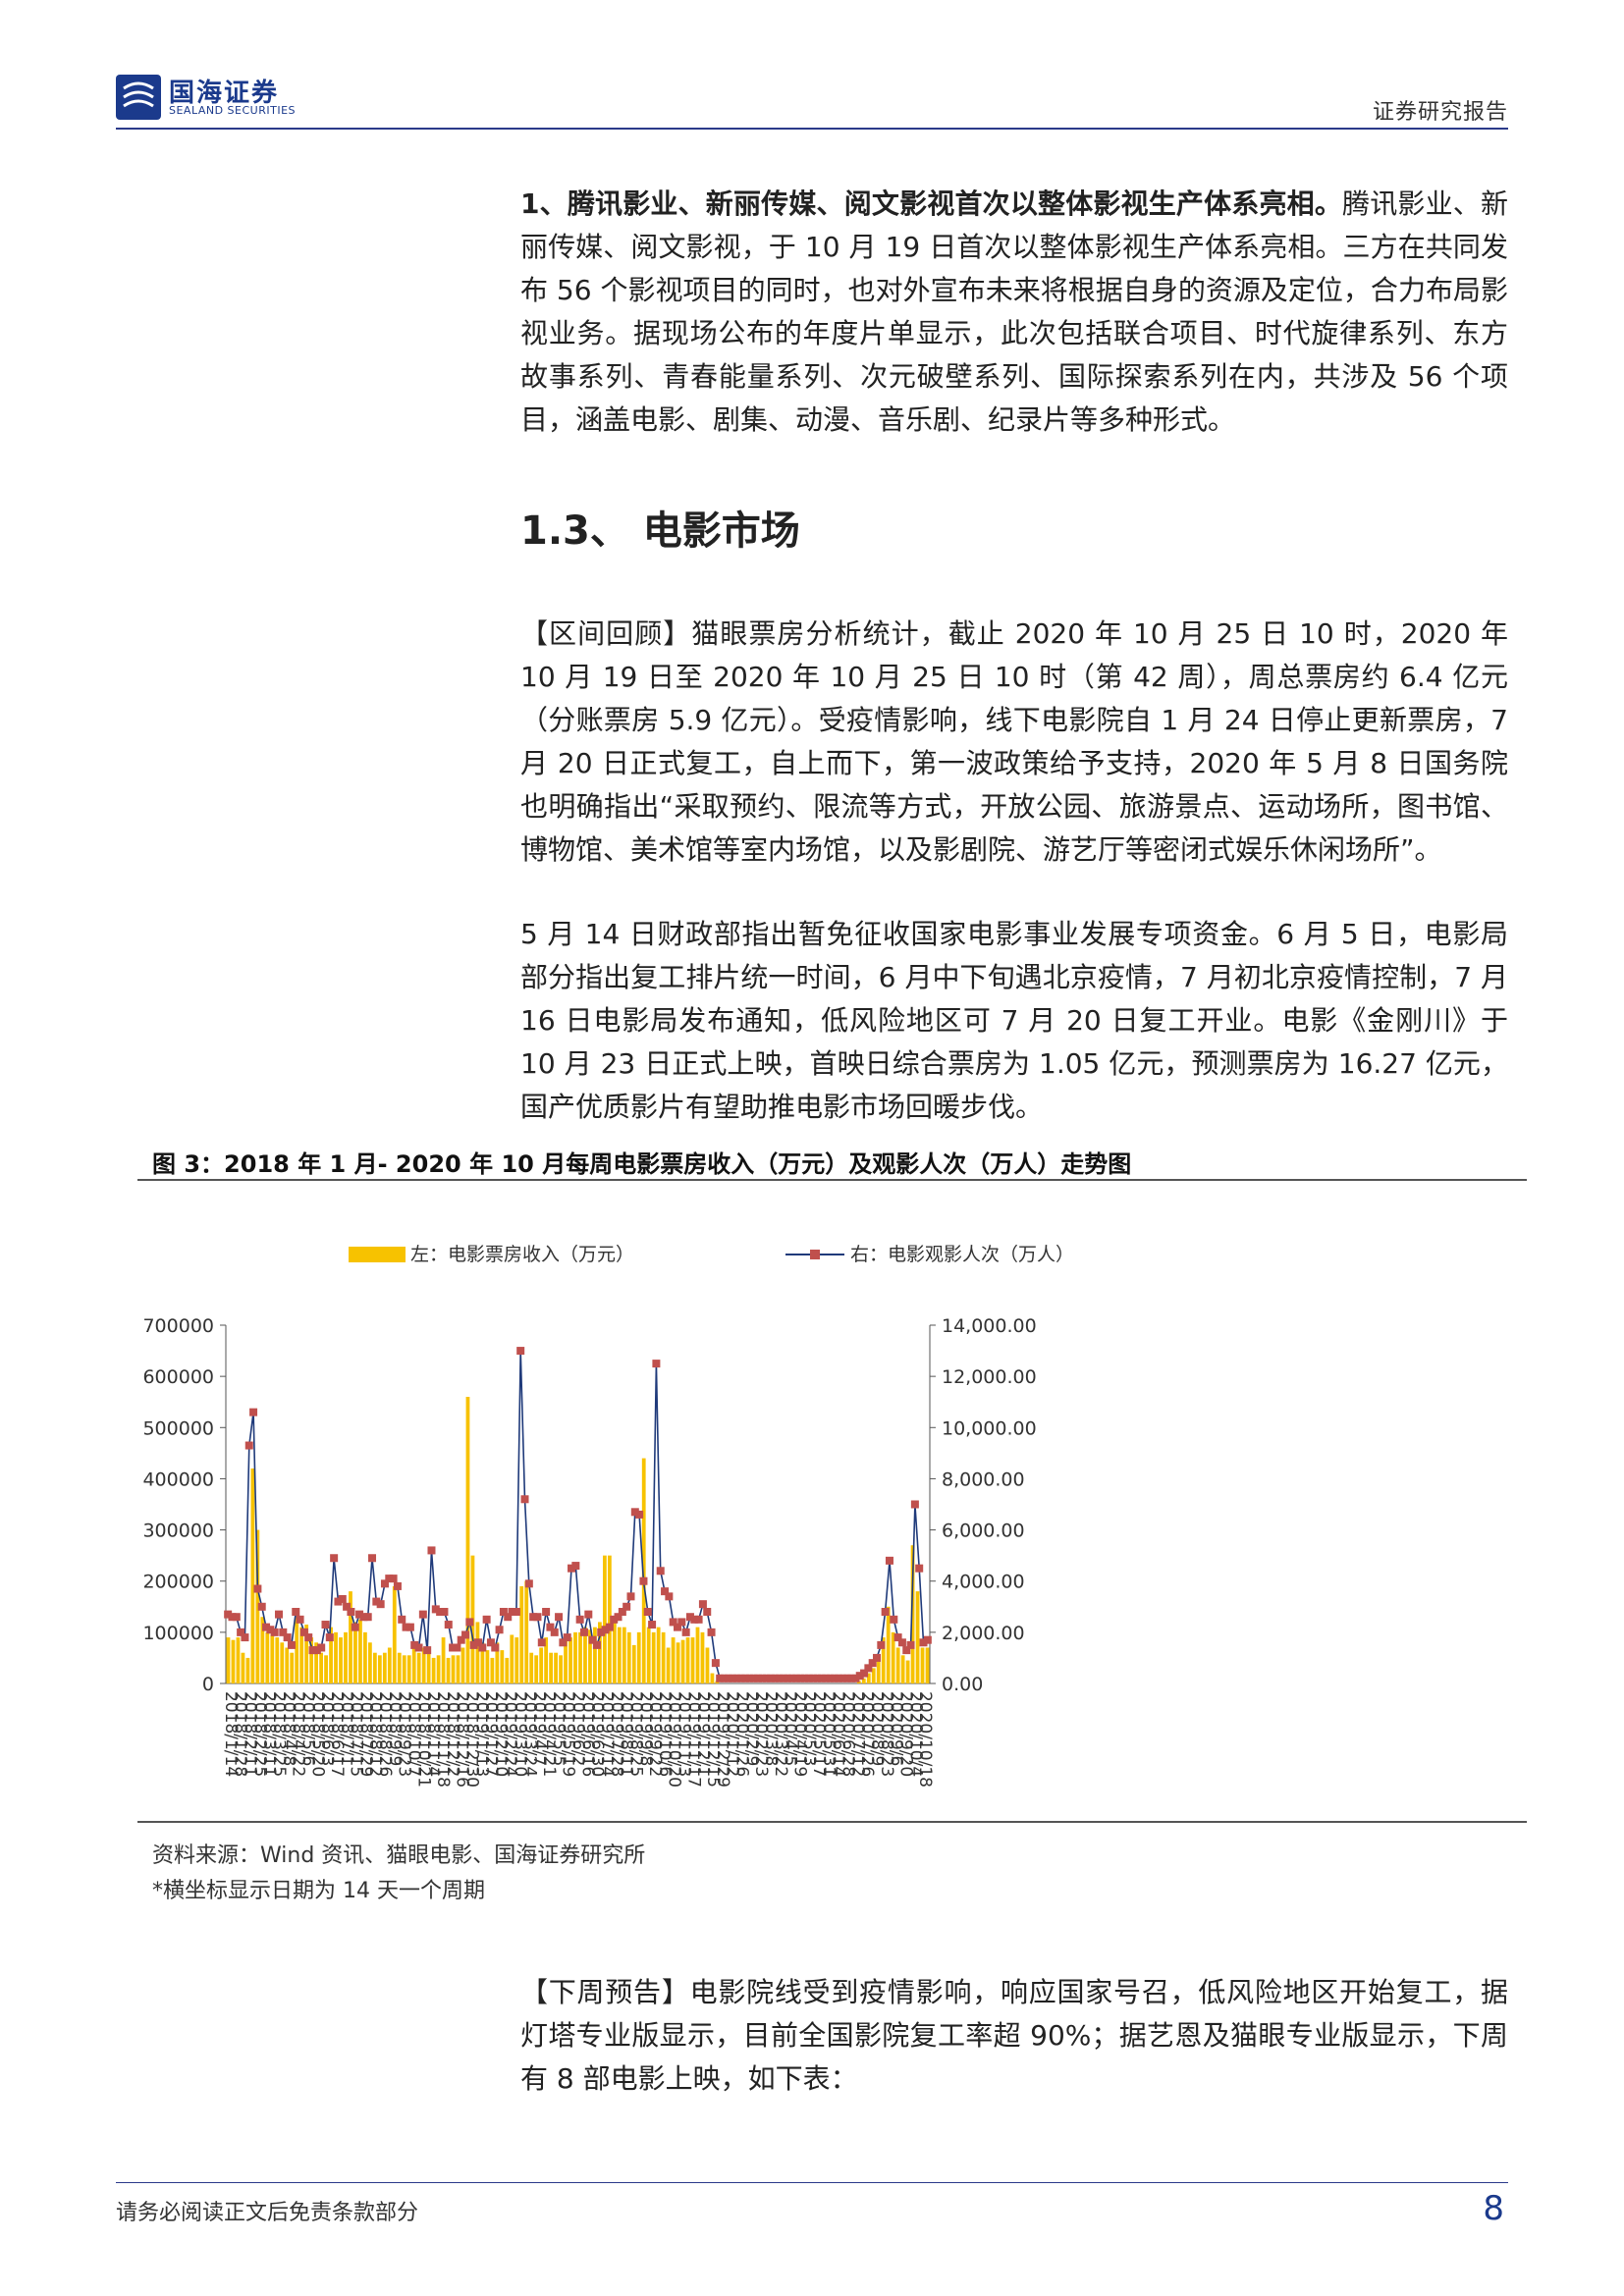 The image size is (1624, 2296). I want to click on report-type-label: 证券研究报告, so click(1440, 112).